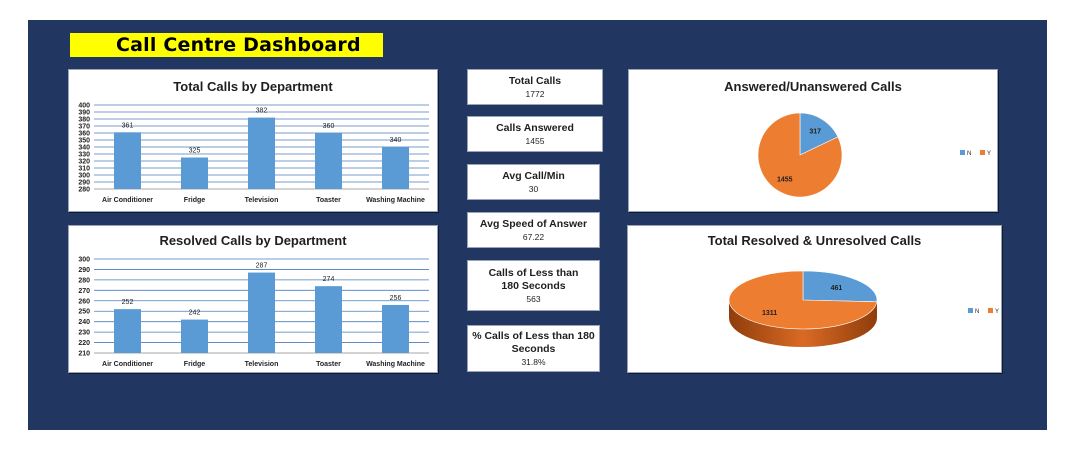 The image size is (1075, 453). I want to click on kpi-label: Calls of Less than 180 Seconds, so click(534, 280).